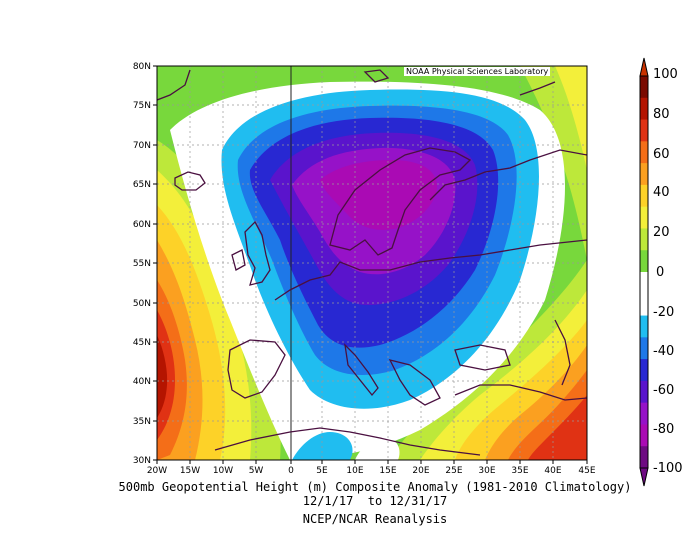 The height and width of the screenshot is (542, 700). I want to click on lon-tick: 5W, so click(256, 471).